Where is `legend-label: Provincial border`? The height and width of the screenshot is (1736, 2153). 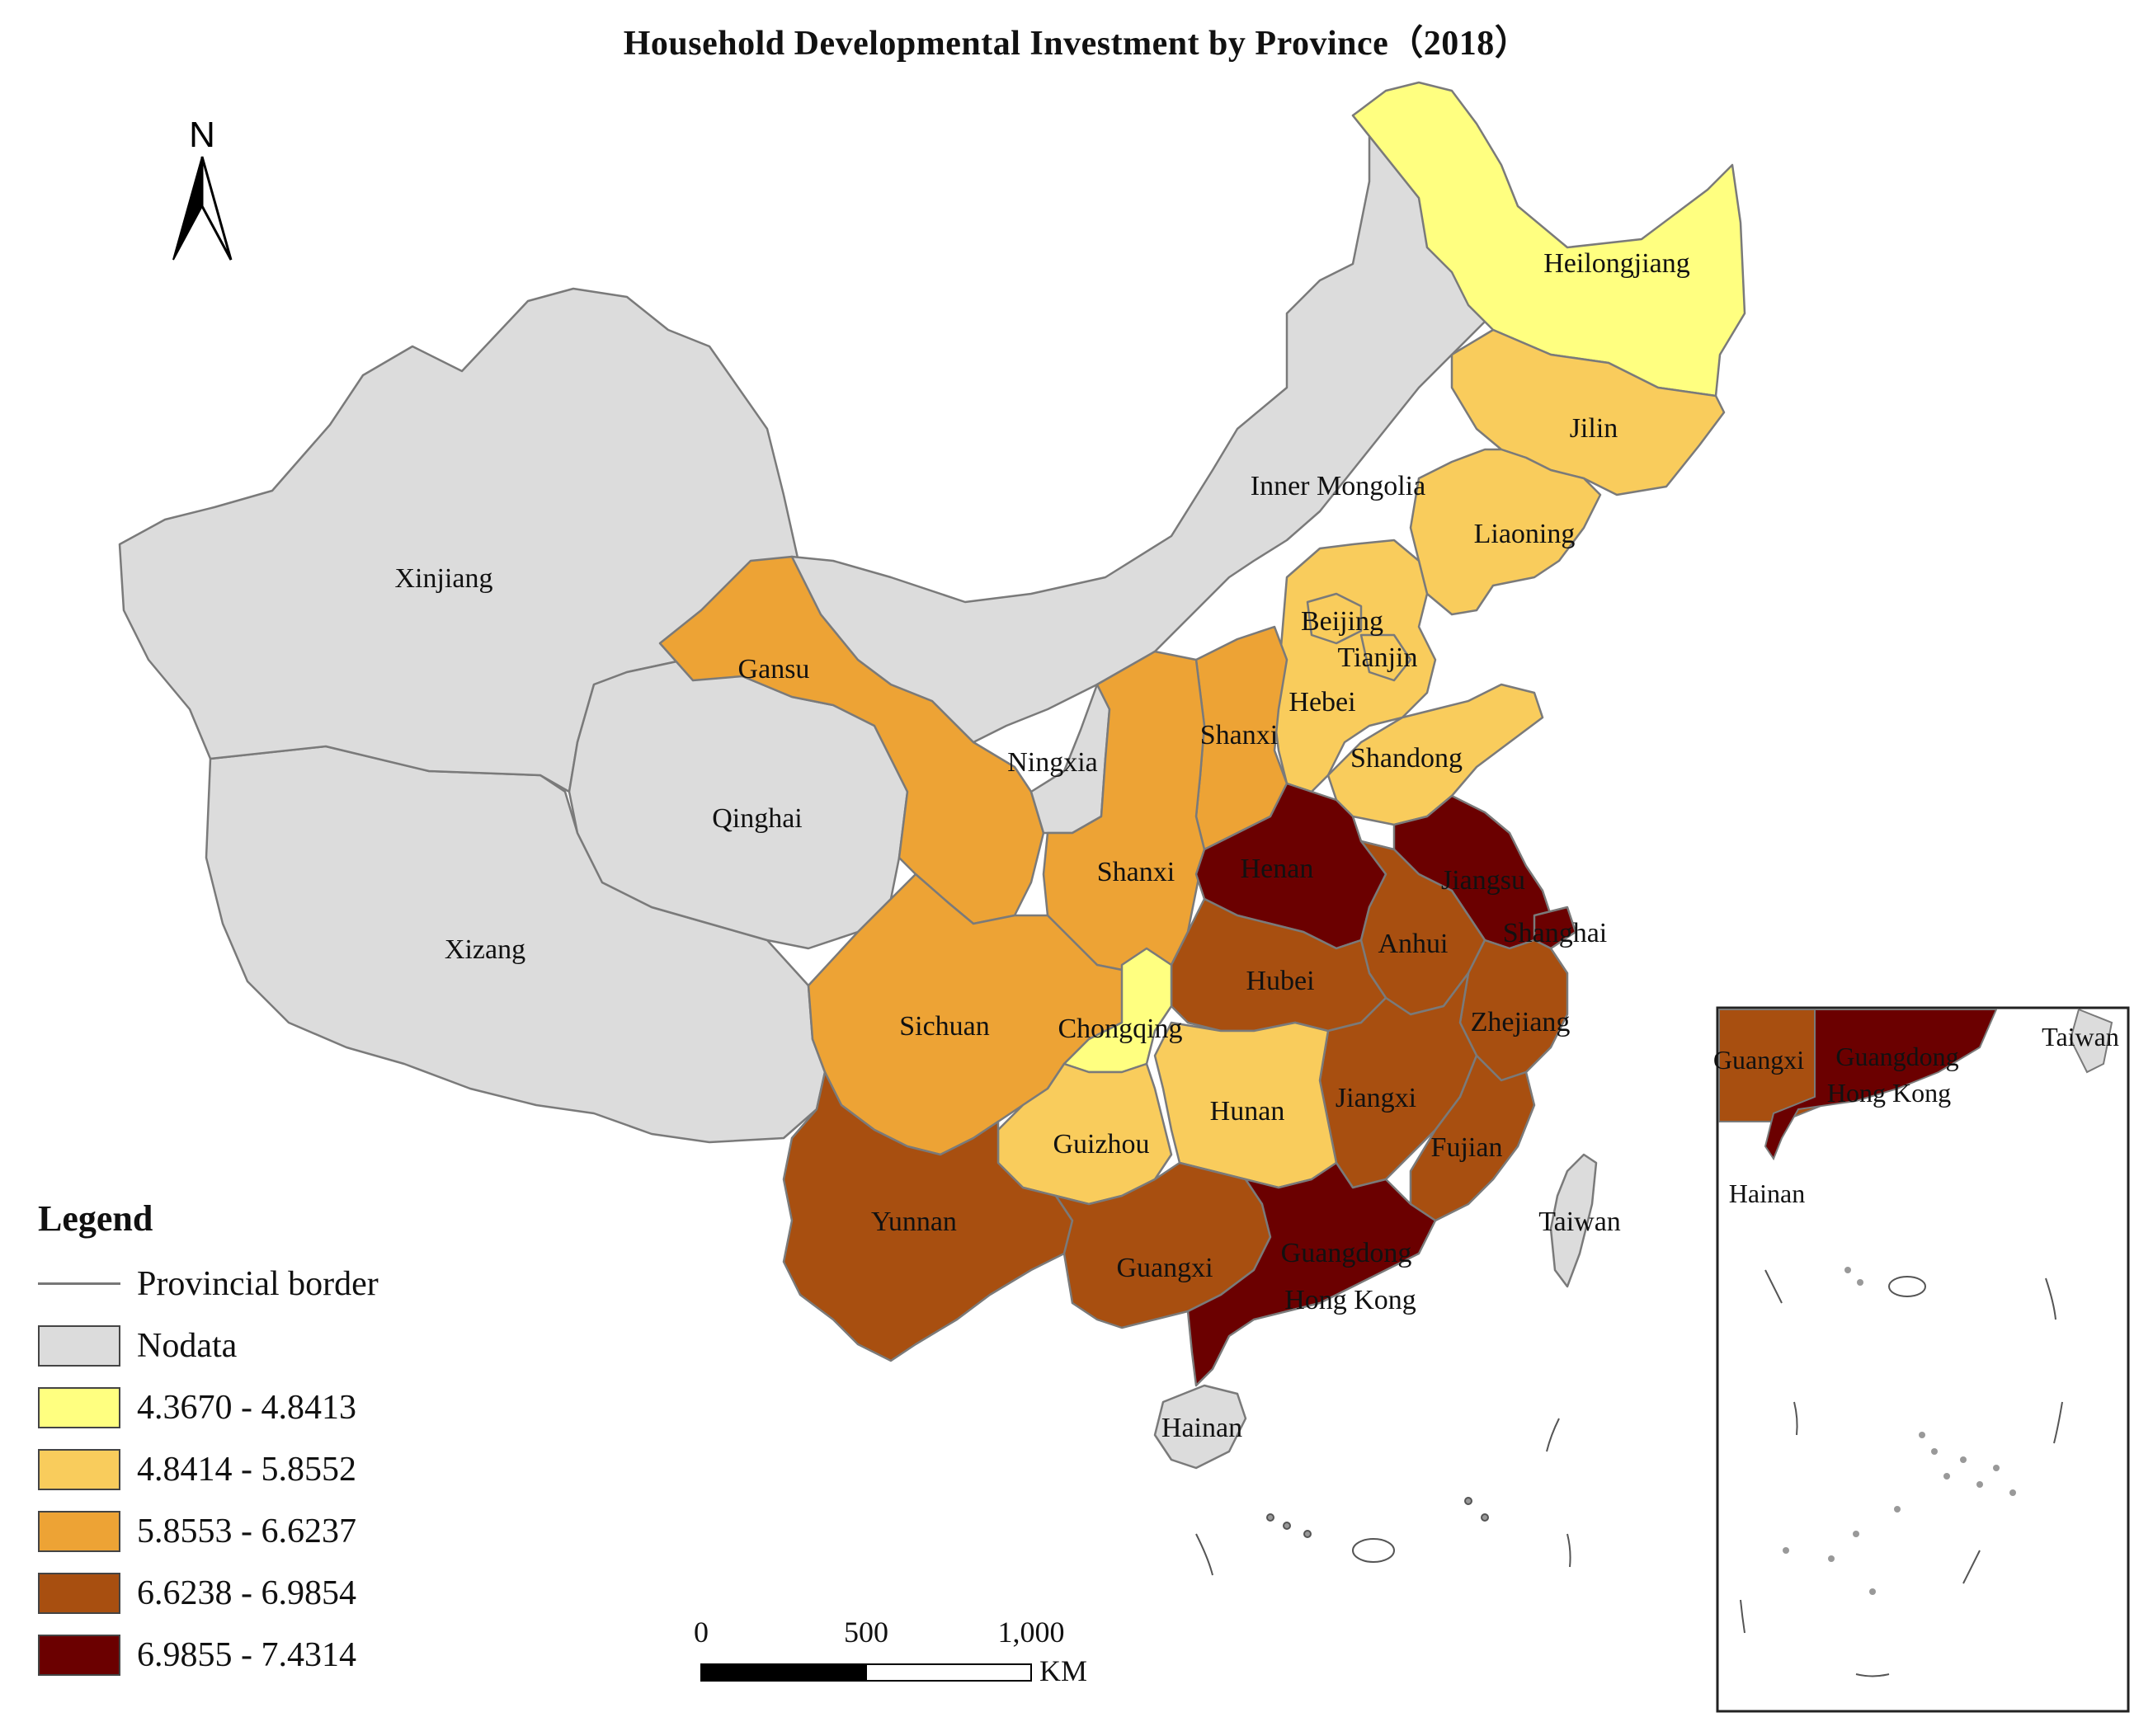 legend-label: Provincial border is located at coordinates (258, 1283).